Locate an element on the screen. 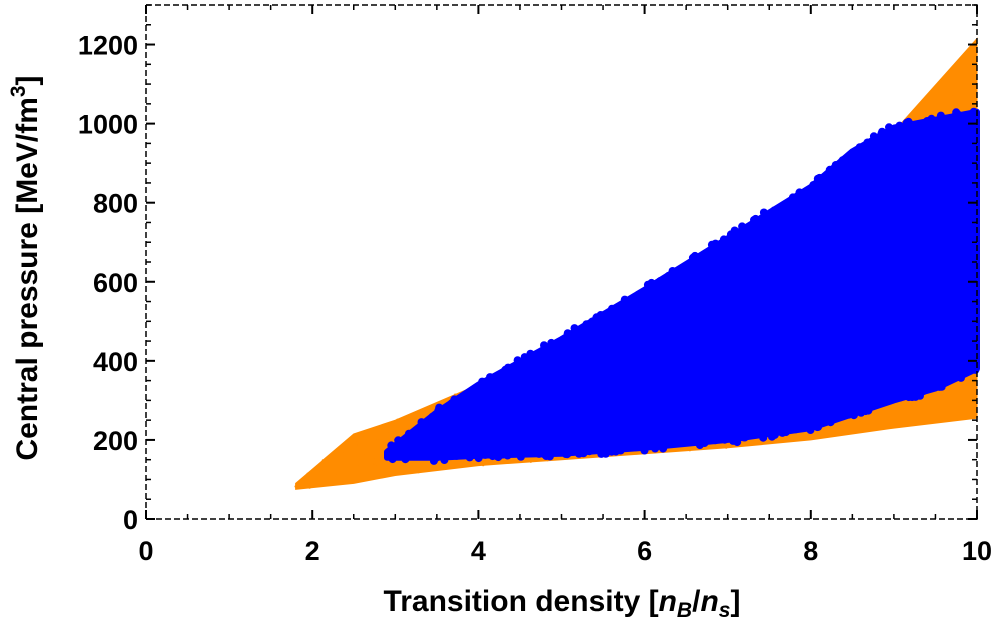 The height and width of the screenshot is (619, 1000). y-tick-label: 1000 is located at coordinates (108, 125).